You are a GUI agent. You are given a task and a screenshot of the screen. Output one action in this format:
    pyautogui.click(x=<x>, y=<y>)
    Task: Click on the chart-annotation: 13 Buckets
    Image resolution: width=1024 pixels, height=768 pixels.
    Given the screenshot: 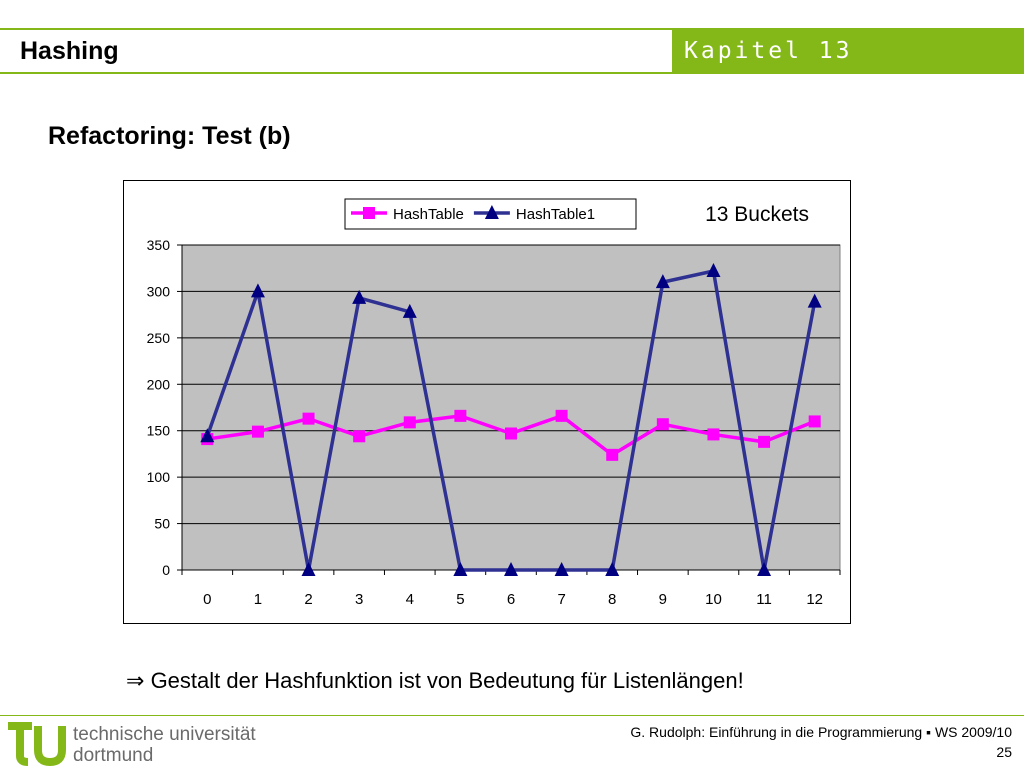 What is the action you would take?
    pyautogui.click(x=757, y=214)
    